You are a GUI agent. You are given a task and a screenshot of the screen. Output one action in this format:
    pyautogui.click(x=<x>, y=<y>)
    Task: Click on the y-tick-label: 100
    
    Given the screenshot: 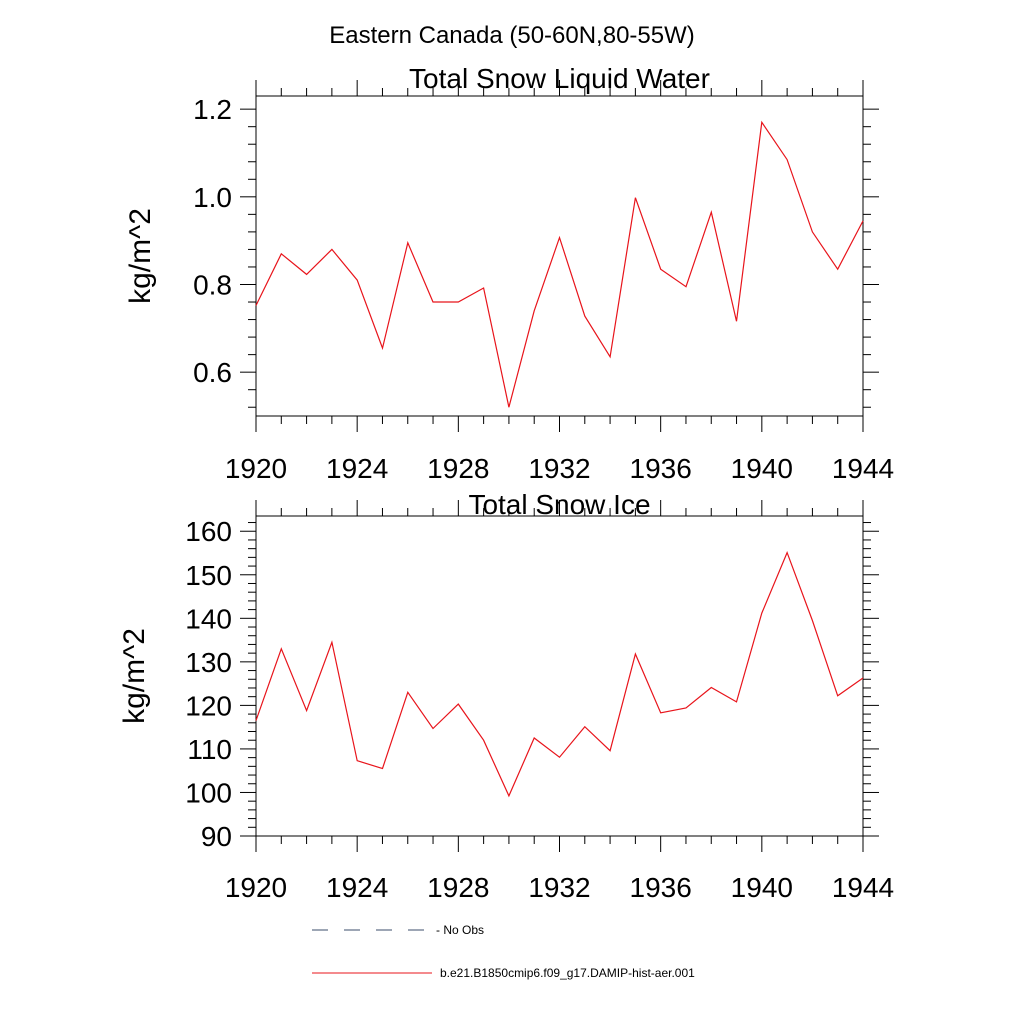 What is the action you would take?
    pyautogui.click(x=208, y=792)
    